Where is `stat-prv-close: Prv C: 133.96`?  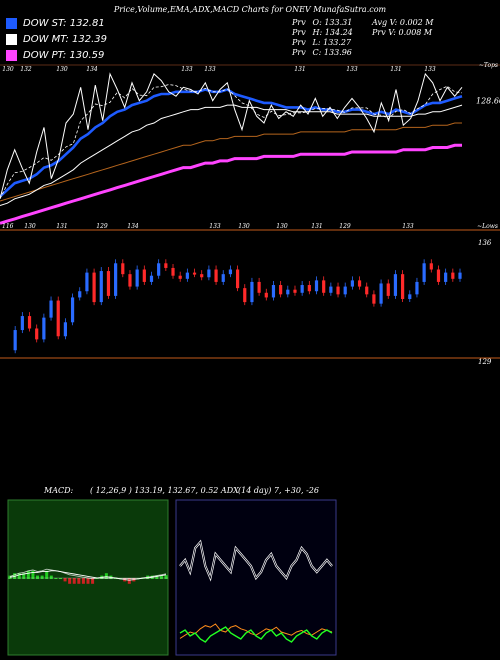
stat-prv-close: Prv C: 133.96 is located at coordinates (322, 52).